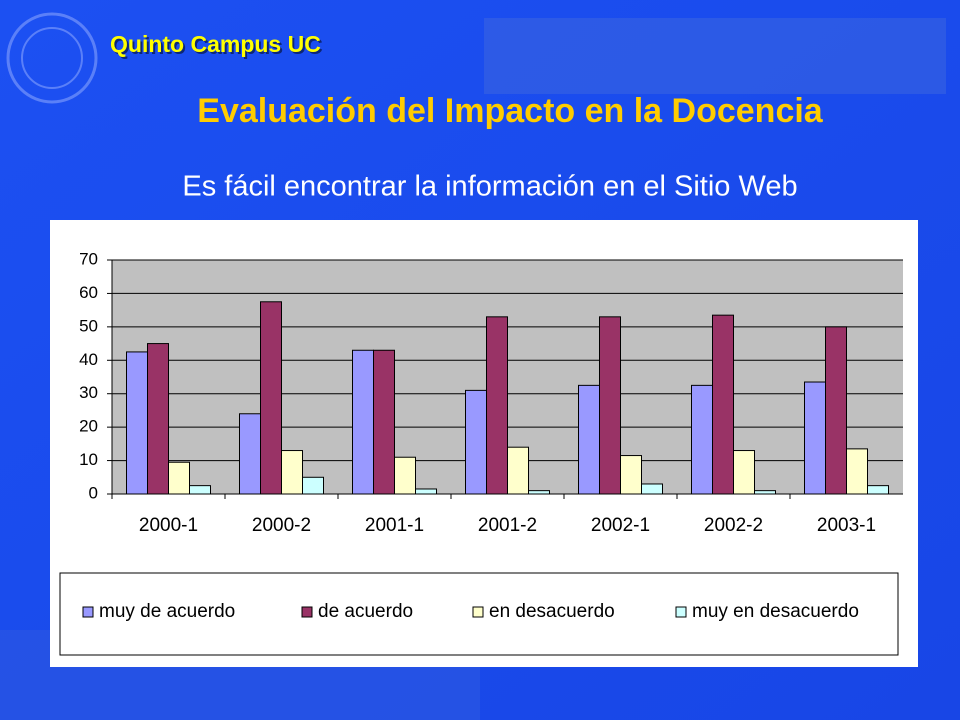 The height and width of the screenshot is (720, 960). I want to click on brand: Quinto Campus UC, so click(215, 44).